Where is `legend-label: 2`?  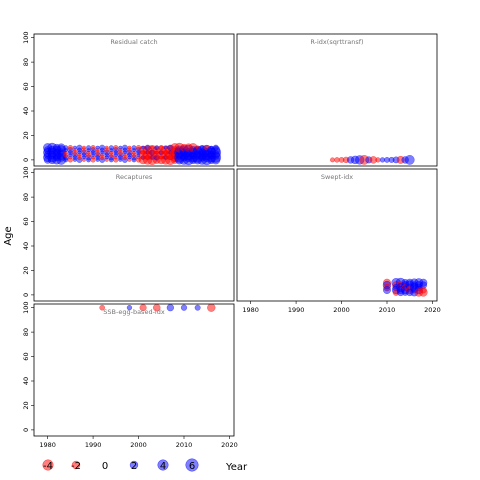 legend-label: 2 is located at coordinates (134, 466).